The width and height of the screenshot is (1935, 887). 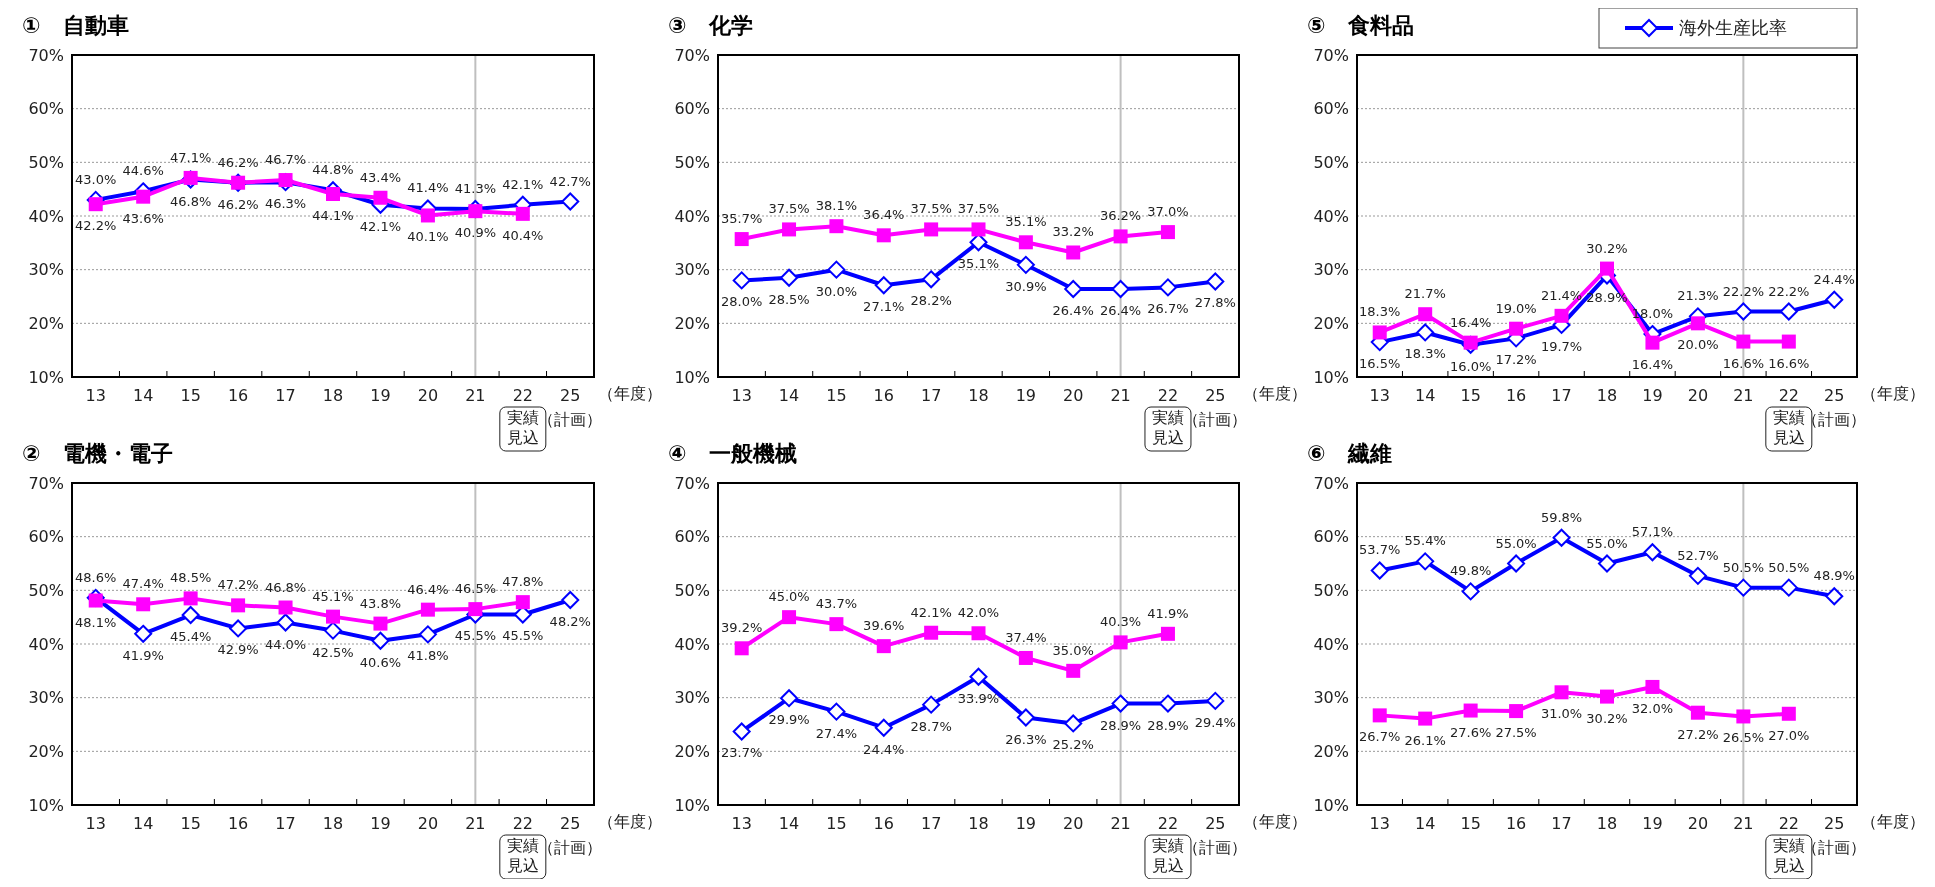 I want to click on data-label: 27.4%, so click(x=836, y=733).